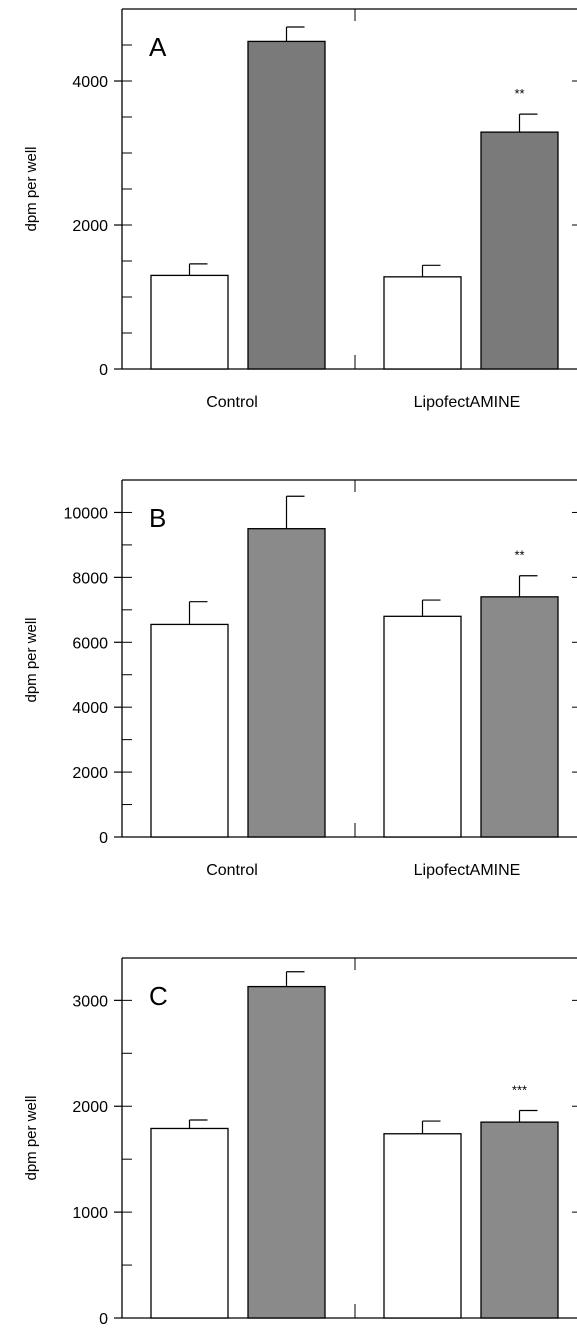 This screenshot has height=1332, width=577. What do you see at coordinates (90, 1001) in the screenshot?
I see `y-tick-label: 3000` at bounding box center [90, 1001].